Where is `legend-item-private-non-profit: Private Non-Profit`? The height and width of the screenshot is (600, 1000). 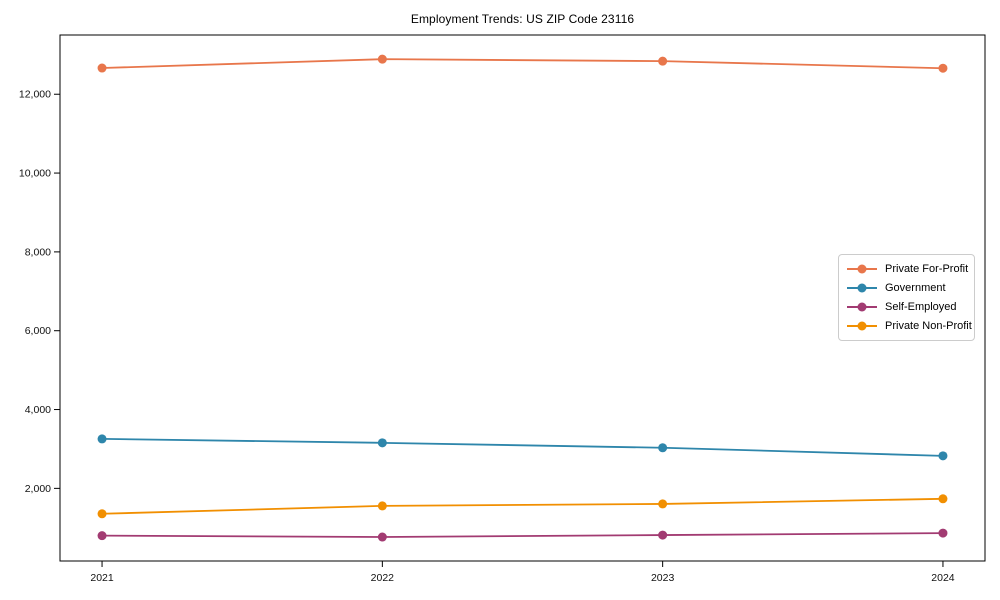
legend-item-private-non-profit: Private Non-Profit is located at coordinates (909, 326).